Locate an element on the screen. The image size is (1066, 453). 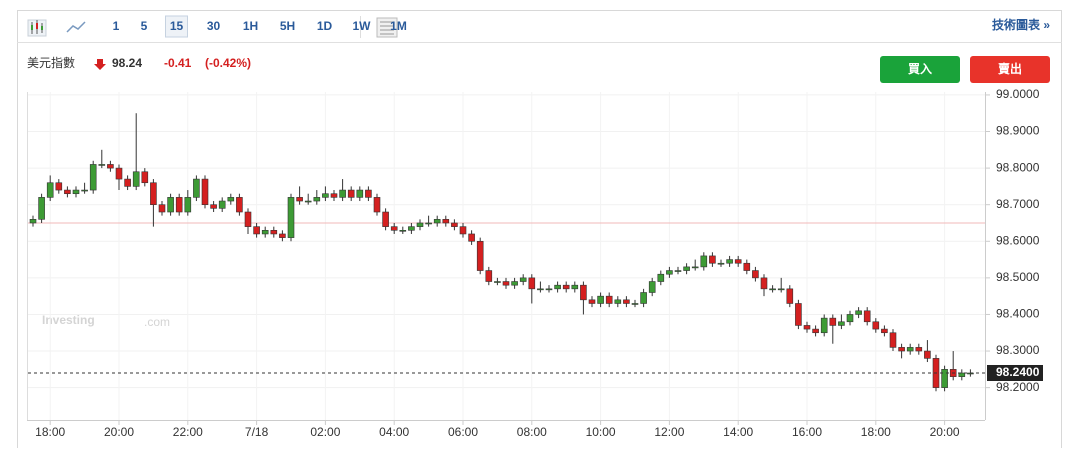
price: 98.24 is located at coordinates (127, 63).